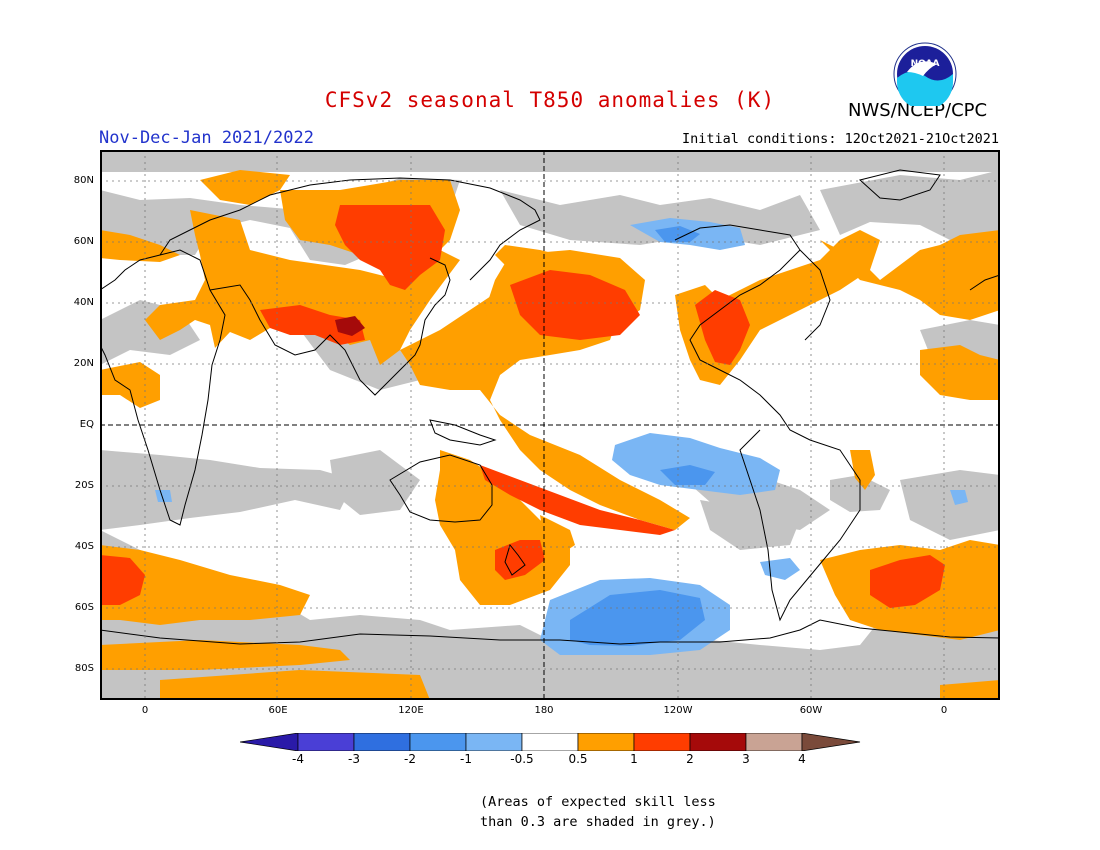  Describe the element at coordinates (84, 546) in the screenshot. I see `lat-label-40s: 40S` at that location.